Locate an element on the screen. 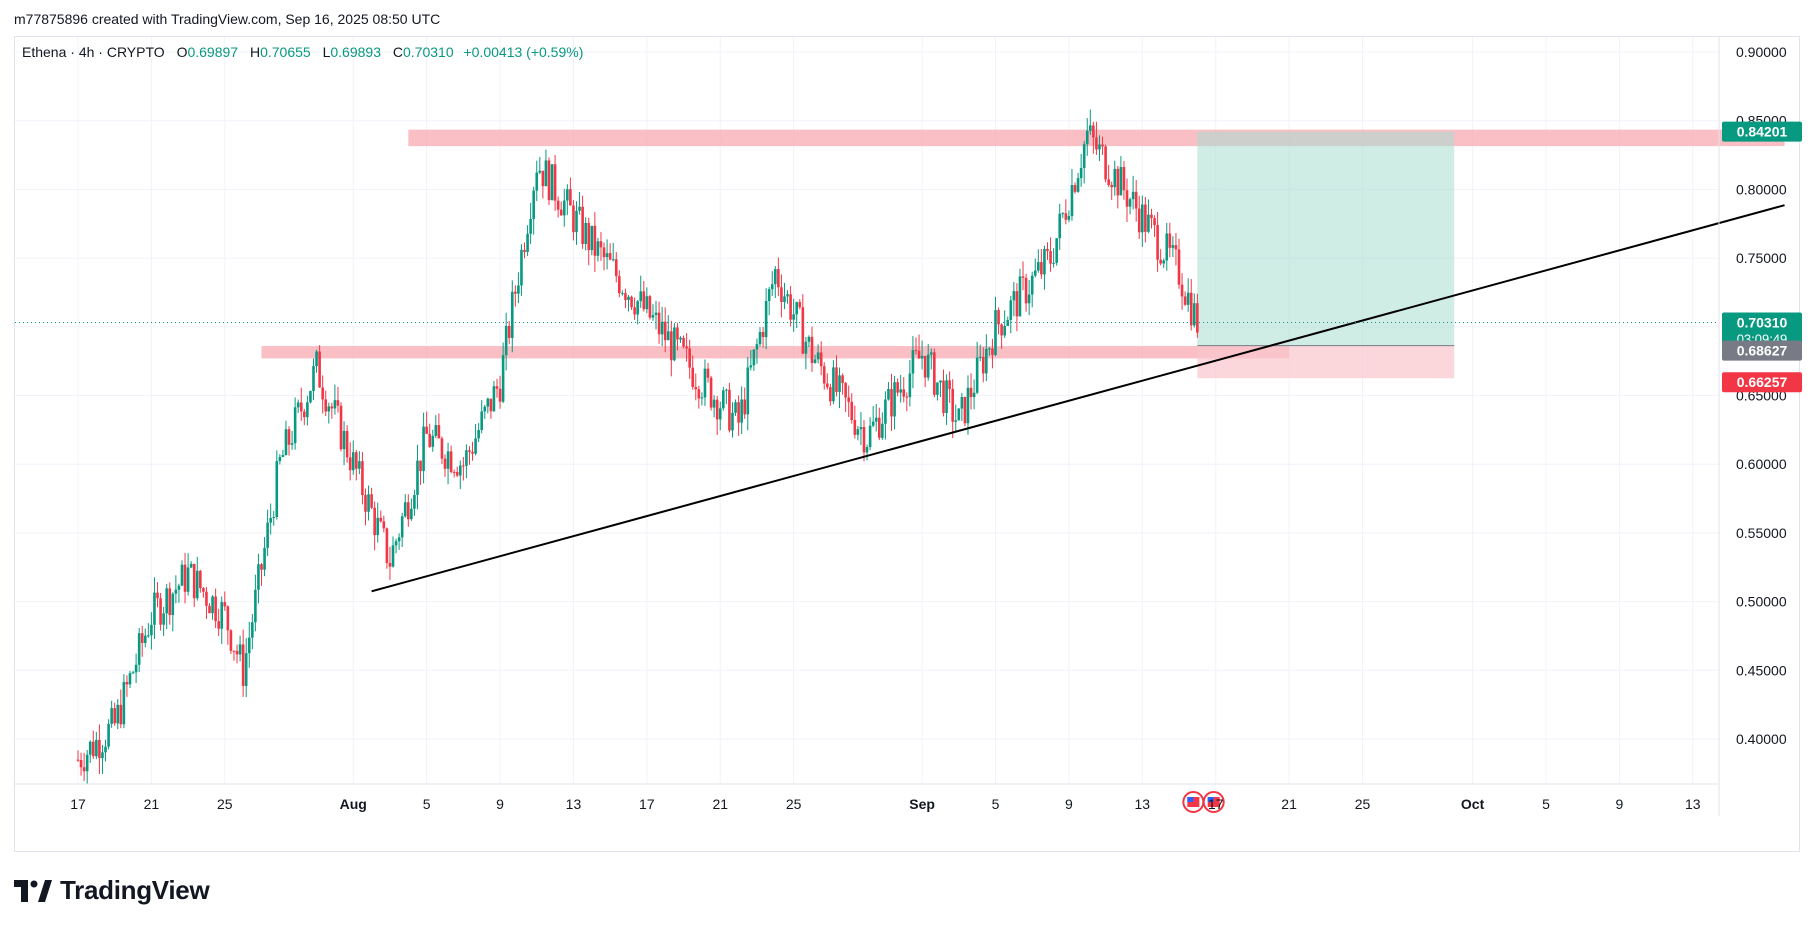 The image size is (1814, 928). high-label: H is located at coordinates (255, 52).